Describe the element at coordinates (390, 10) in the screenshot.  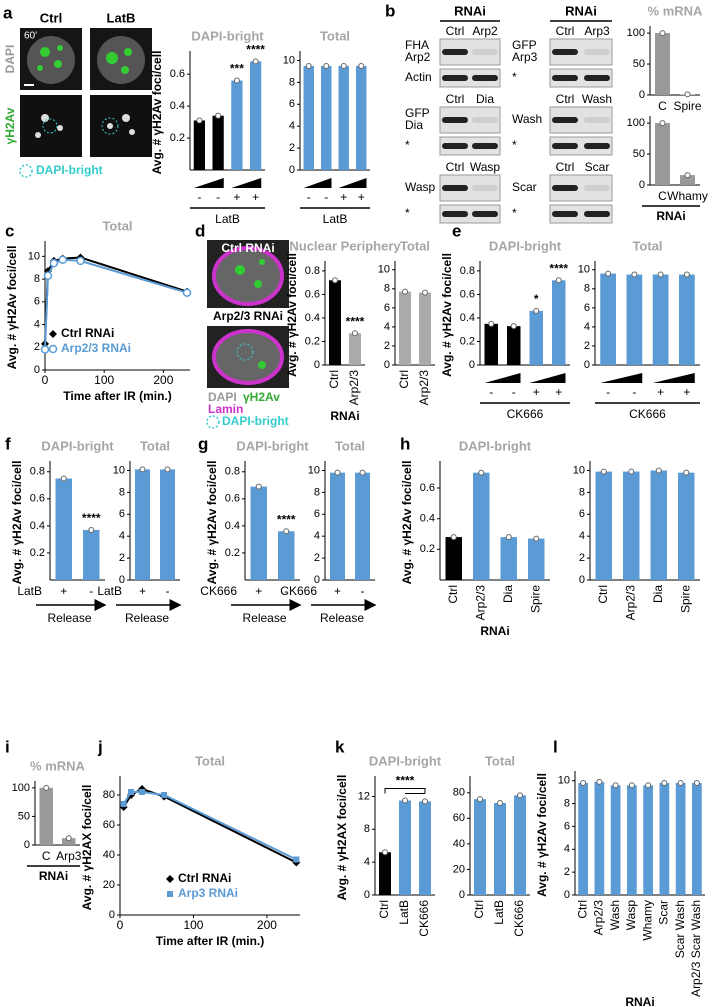
I see `panel-label: b` at that location.